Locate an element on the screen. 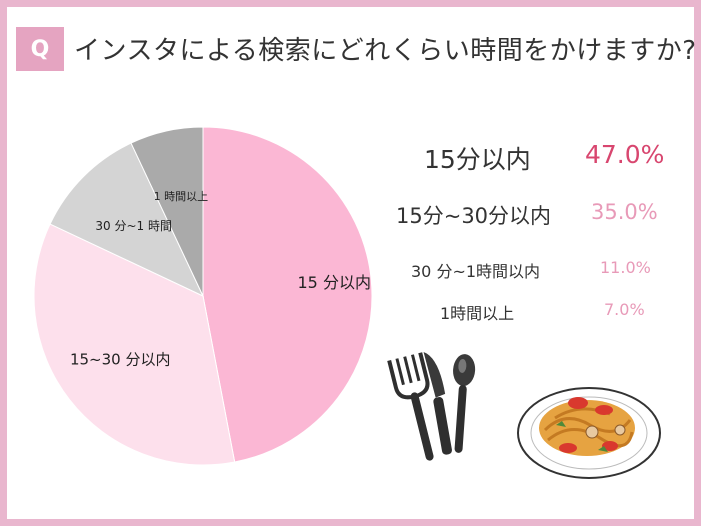 This screenshot has height=526, width=701. legend-row-30min-1h: 30 分~1時間以内 11.0% is located at coordinates (530, 271).